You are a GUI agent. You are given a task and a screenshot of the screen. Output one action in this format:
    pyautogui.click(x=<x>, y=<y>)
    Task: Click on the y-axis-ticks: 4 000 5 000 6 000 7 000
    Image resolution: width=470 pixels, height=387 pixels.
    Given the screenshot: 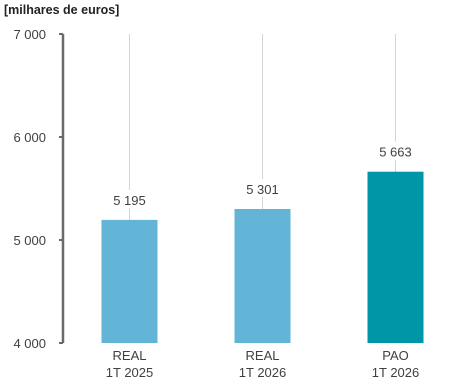 What is the action you would take?
    pyautogui.click(x=38, y=189)
    